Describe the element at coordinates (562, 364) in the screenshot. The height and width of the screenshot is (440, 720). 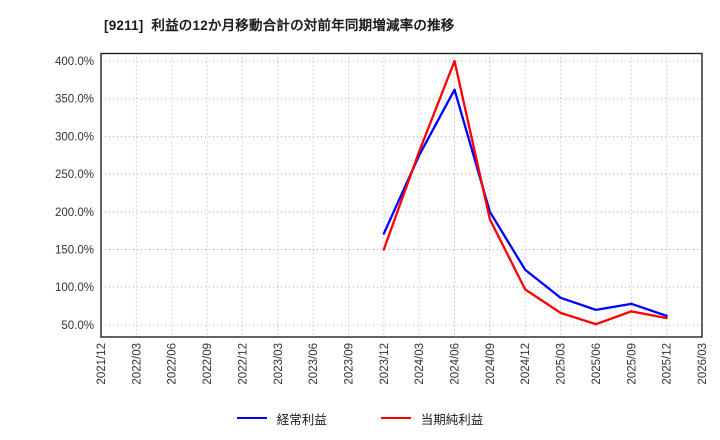
I see `x-tick-label: 2025/03` at that location.